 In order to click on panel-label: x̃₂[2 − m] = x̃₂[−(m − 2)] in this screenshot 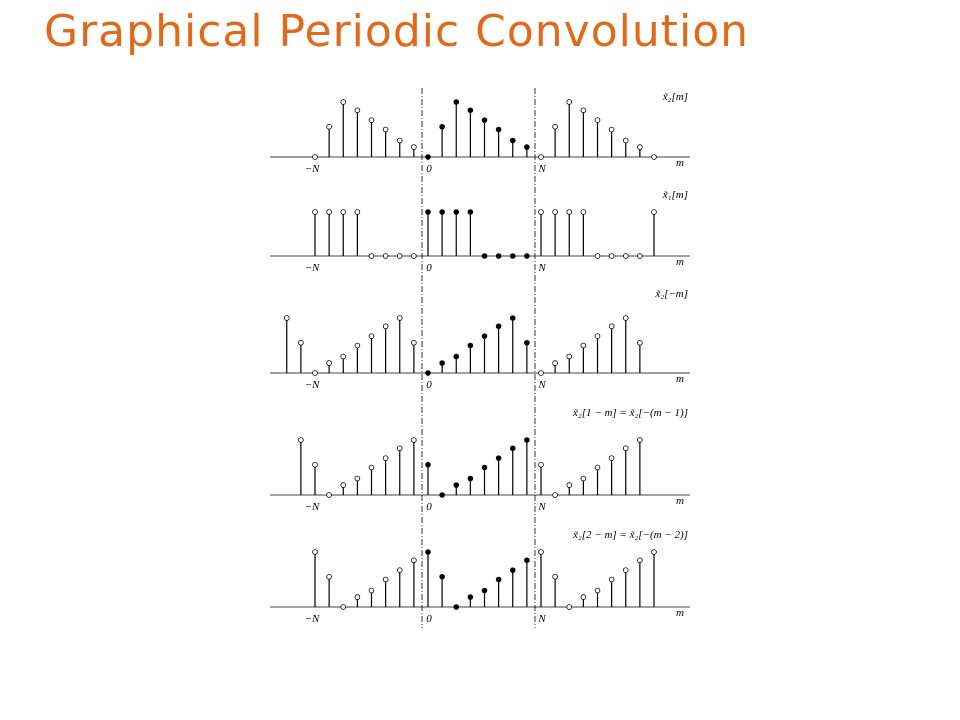, I will do `click(630, 535)`.